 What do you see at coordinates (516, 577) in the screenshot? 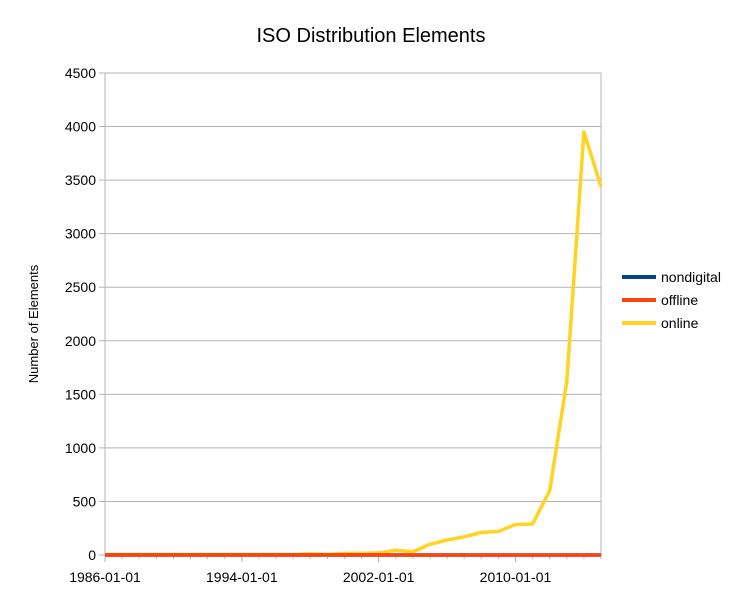
I see `x-tick-label: 2010-01-01` at bounding box center [516, 577].